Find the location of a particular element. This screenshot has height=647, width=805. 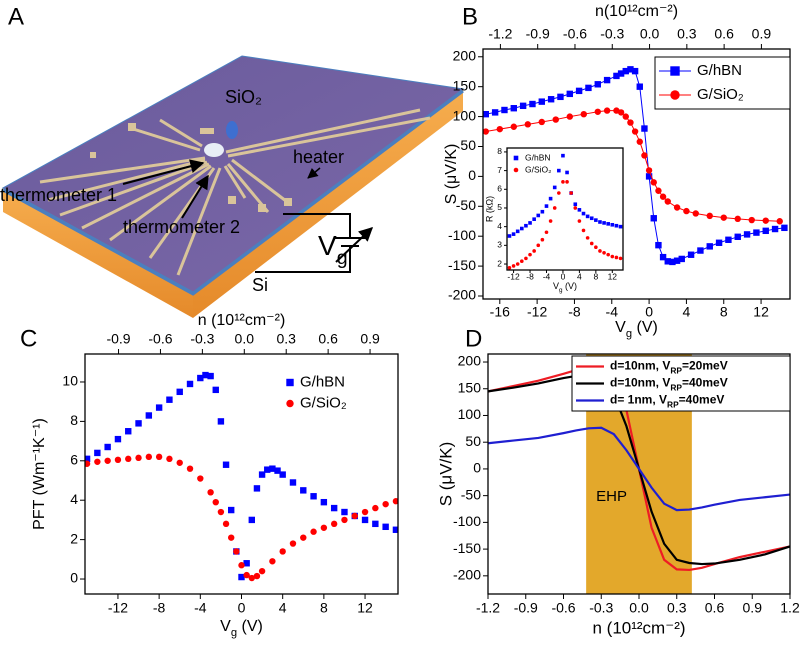

legend-label: G/SiO₂ is located at coordinates (720, 94).